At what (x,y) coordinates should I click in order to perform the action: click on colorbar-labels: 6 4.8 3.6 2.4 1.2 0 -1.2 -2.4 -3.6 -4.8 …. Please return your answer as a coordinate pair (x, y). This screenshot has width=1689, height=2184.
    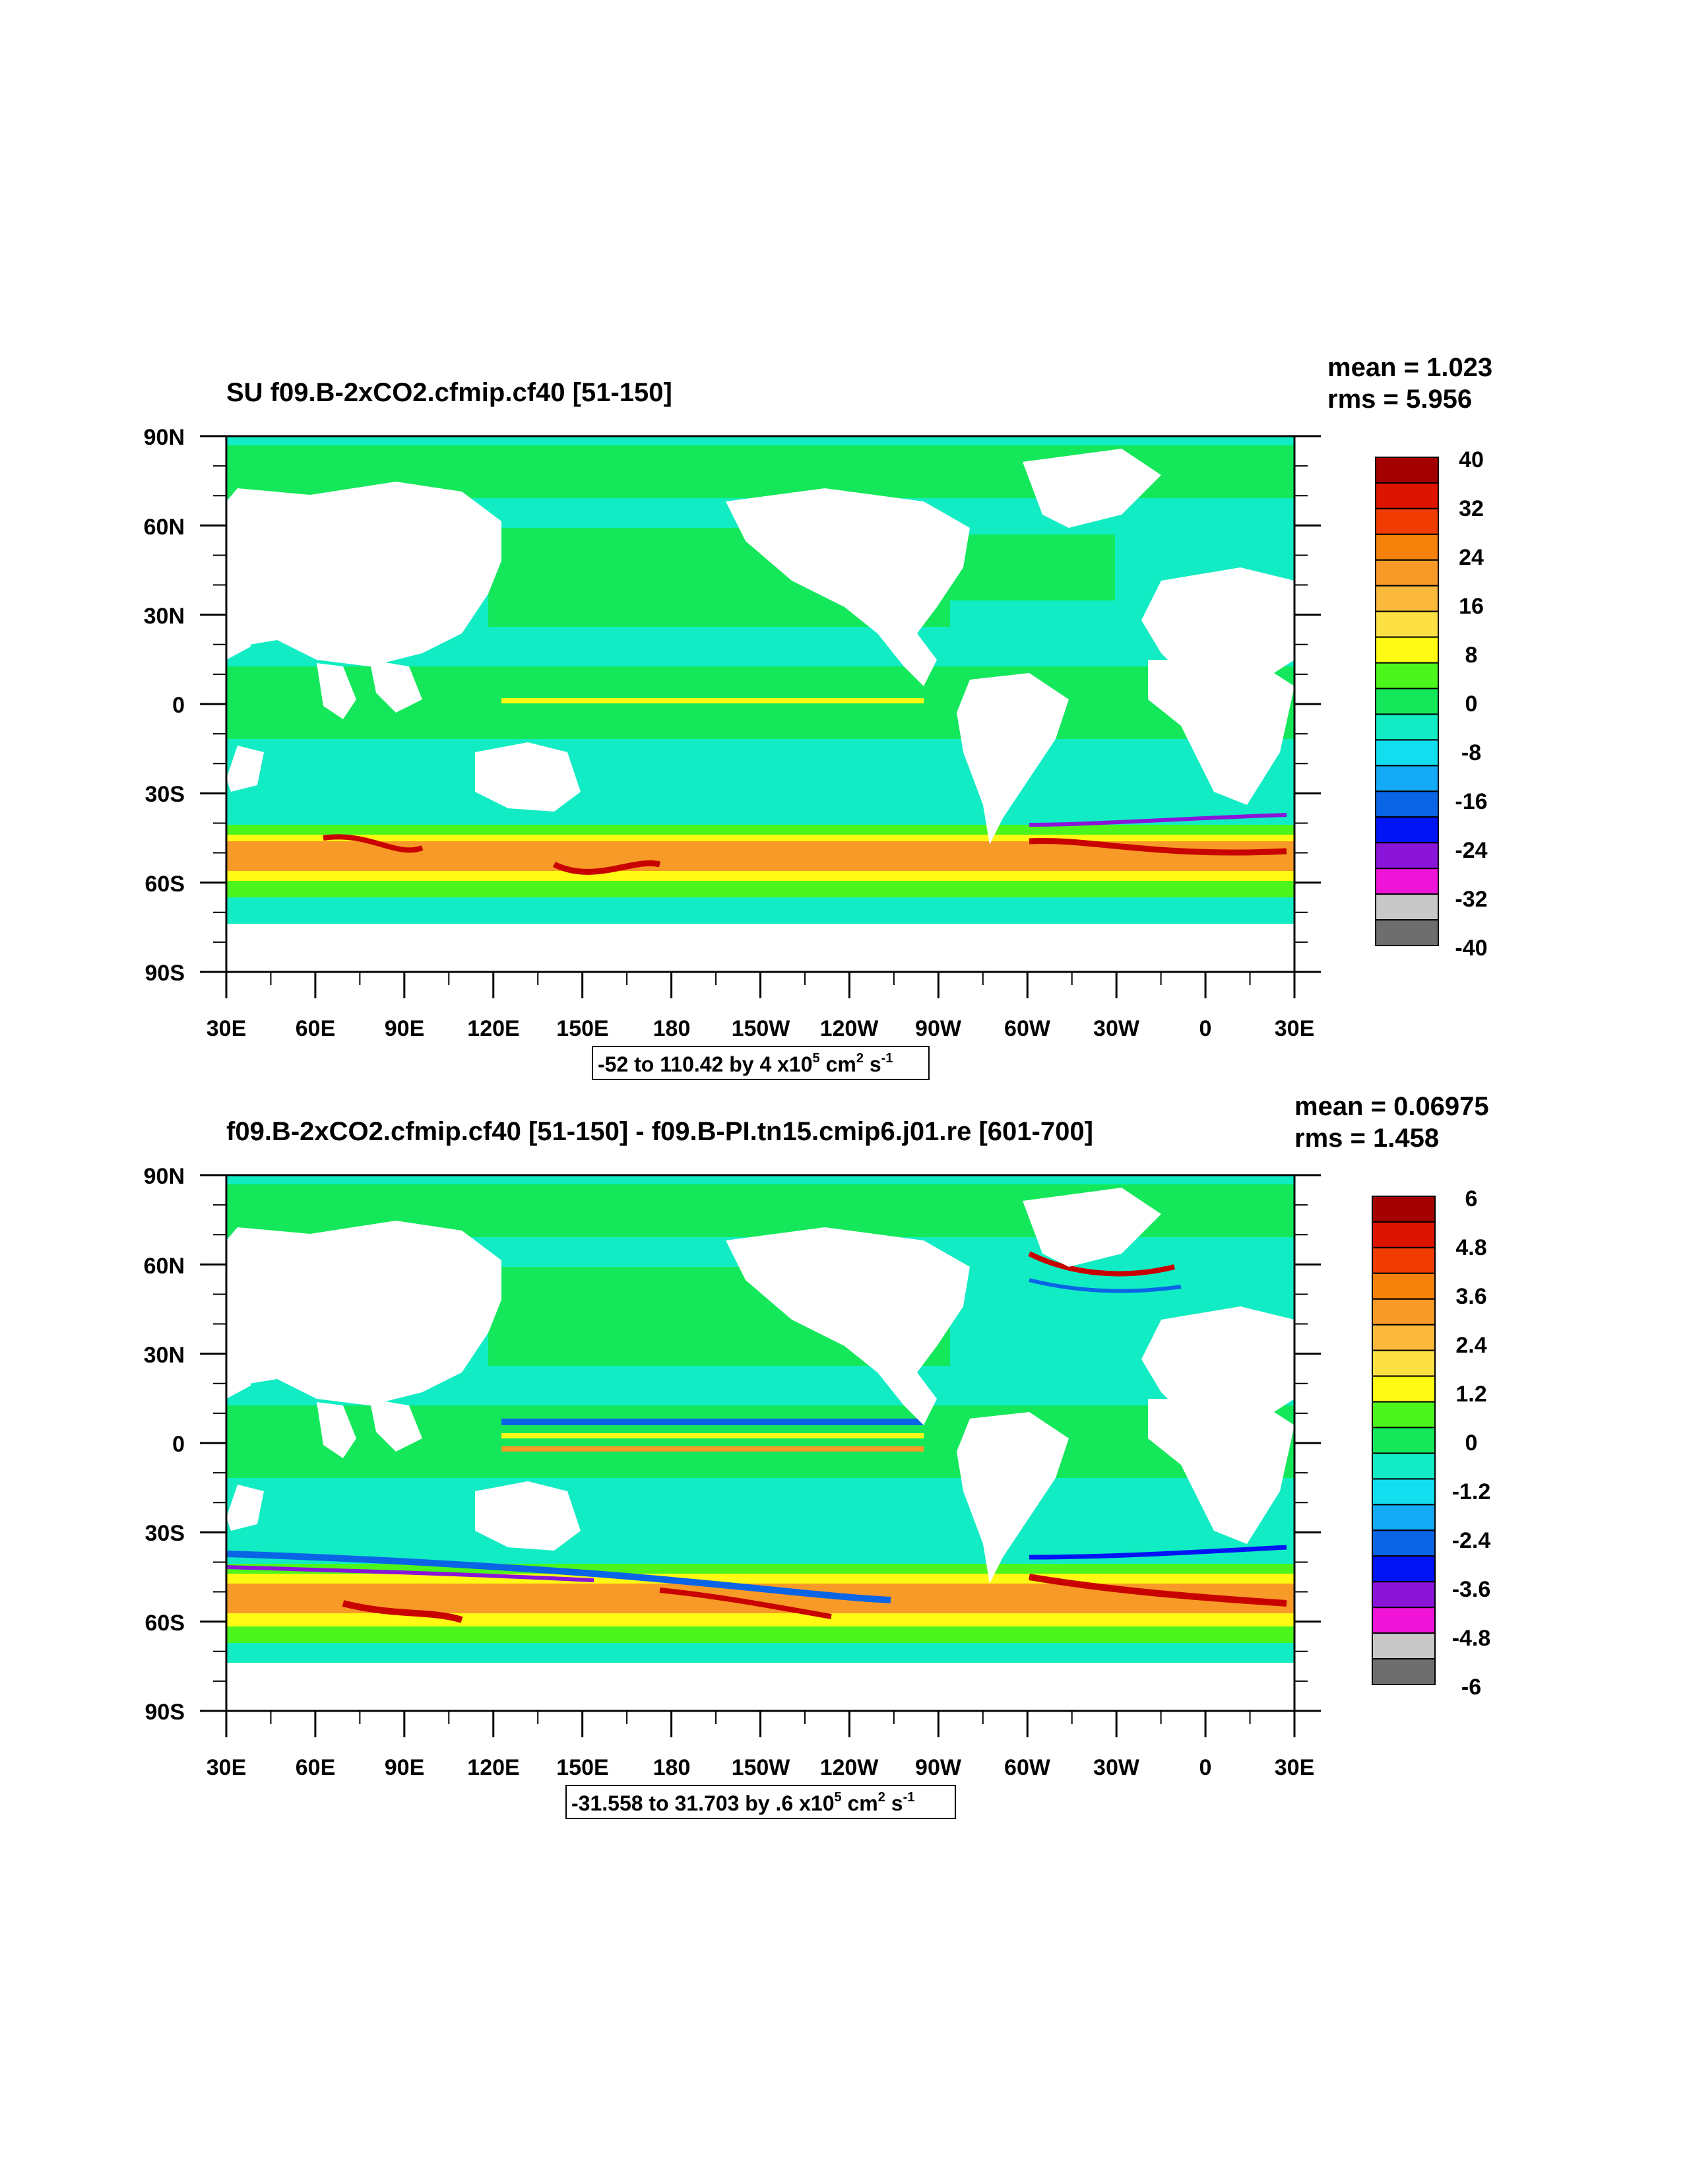
    Looking at the image, I should click on (1471, 1443).